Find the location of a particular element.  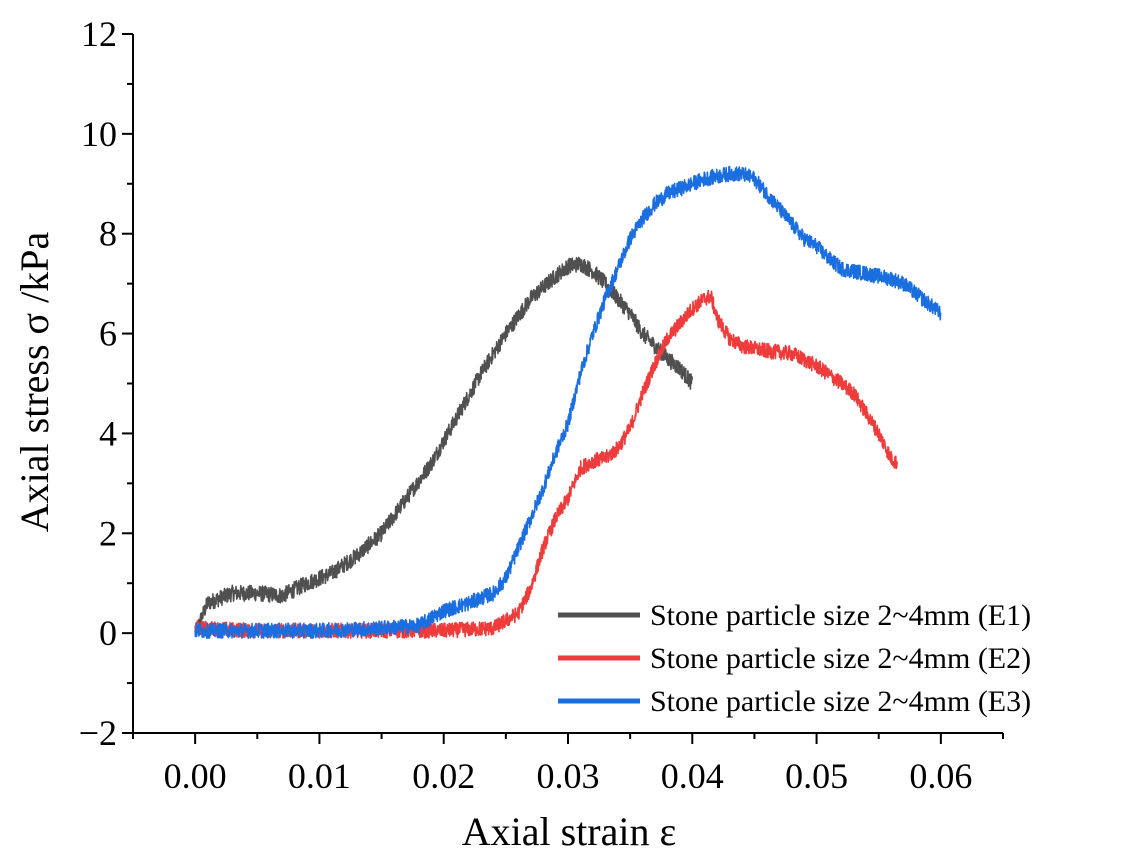

x-axis-title: Axial strain ε is located at coordinates (569, 831).